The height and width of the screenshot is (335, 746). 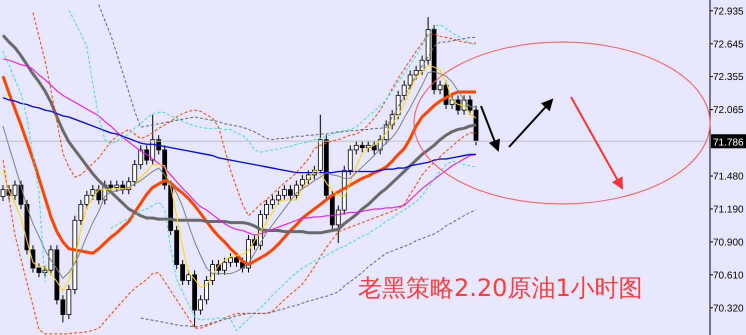 What do you see at coordinates (728, 276) in the screenshot?
I see `y-tick-label: 70.610` at bounding box center [728, 276].